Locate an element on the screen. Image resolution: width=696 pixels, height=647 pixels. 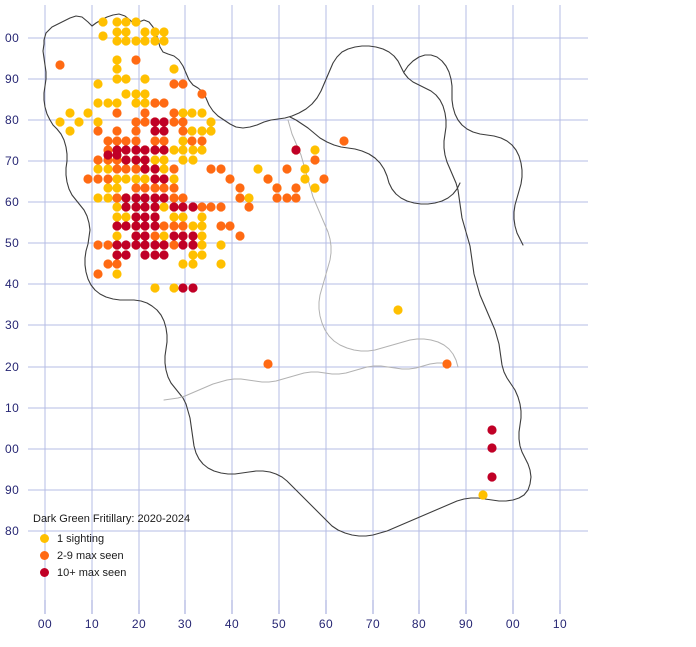
x-tick-label: 00 is located at coordinates (513, 624).